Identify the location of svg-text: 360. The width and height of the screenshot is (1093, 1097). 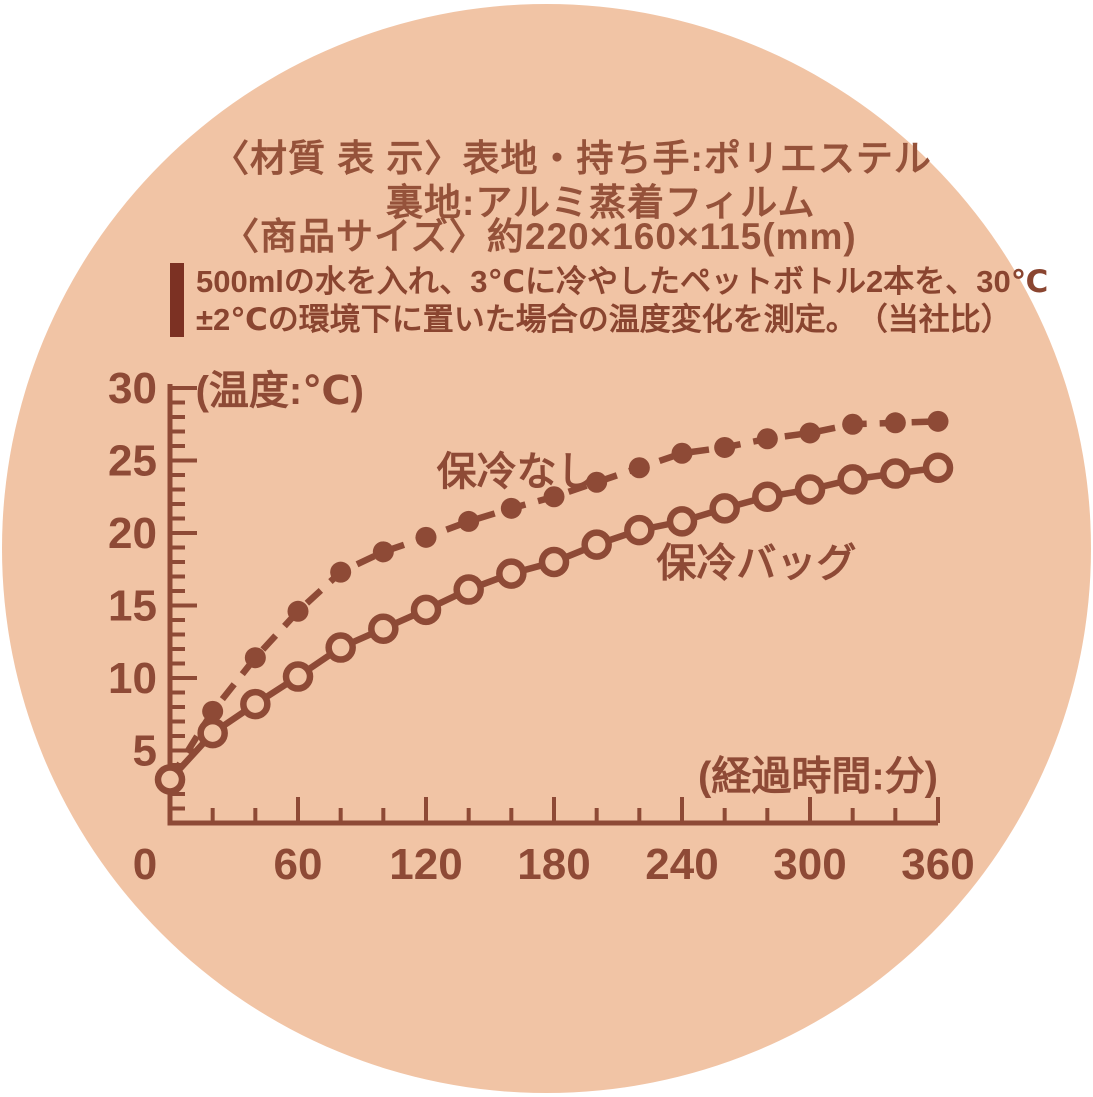
(937, 864).